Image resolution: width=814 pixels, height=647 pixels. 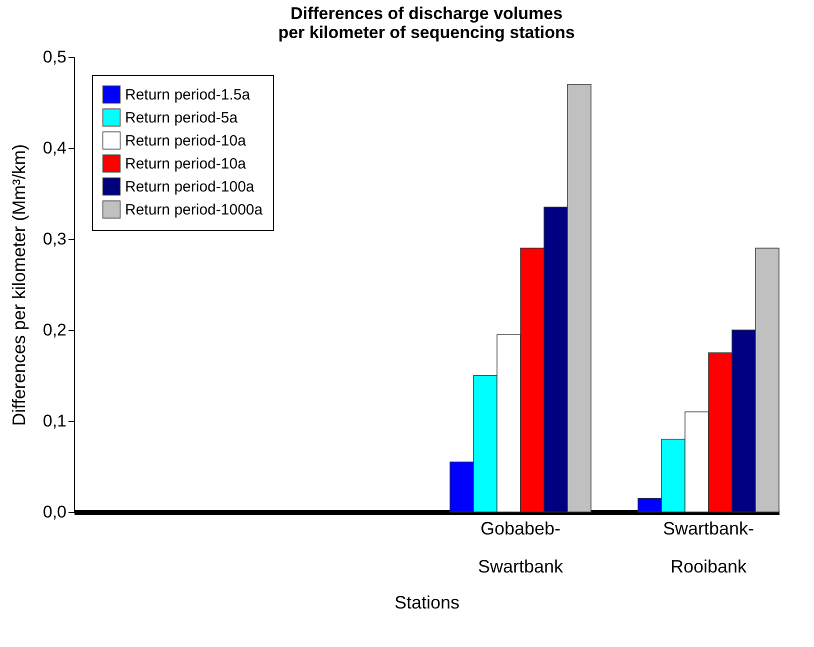 I want to click on y-tick-label: 0,0, so click(x=54, y=512).